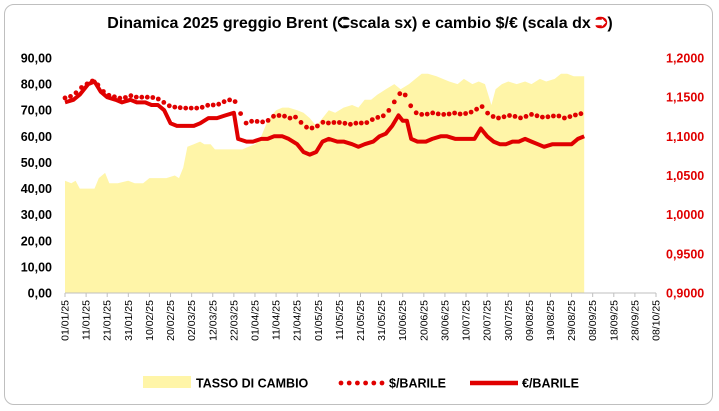 Image resolution: width=719 pixels, height=411 pixels. Describe the element at coordinates (36, 189) in the screenshot. I see `y-left-tick-label: 40,00` at that location.